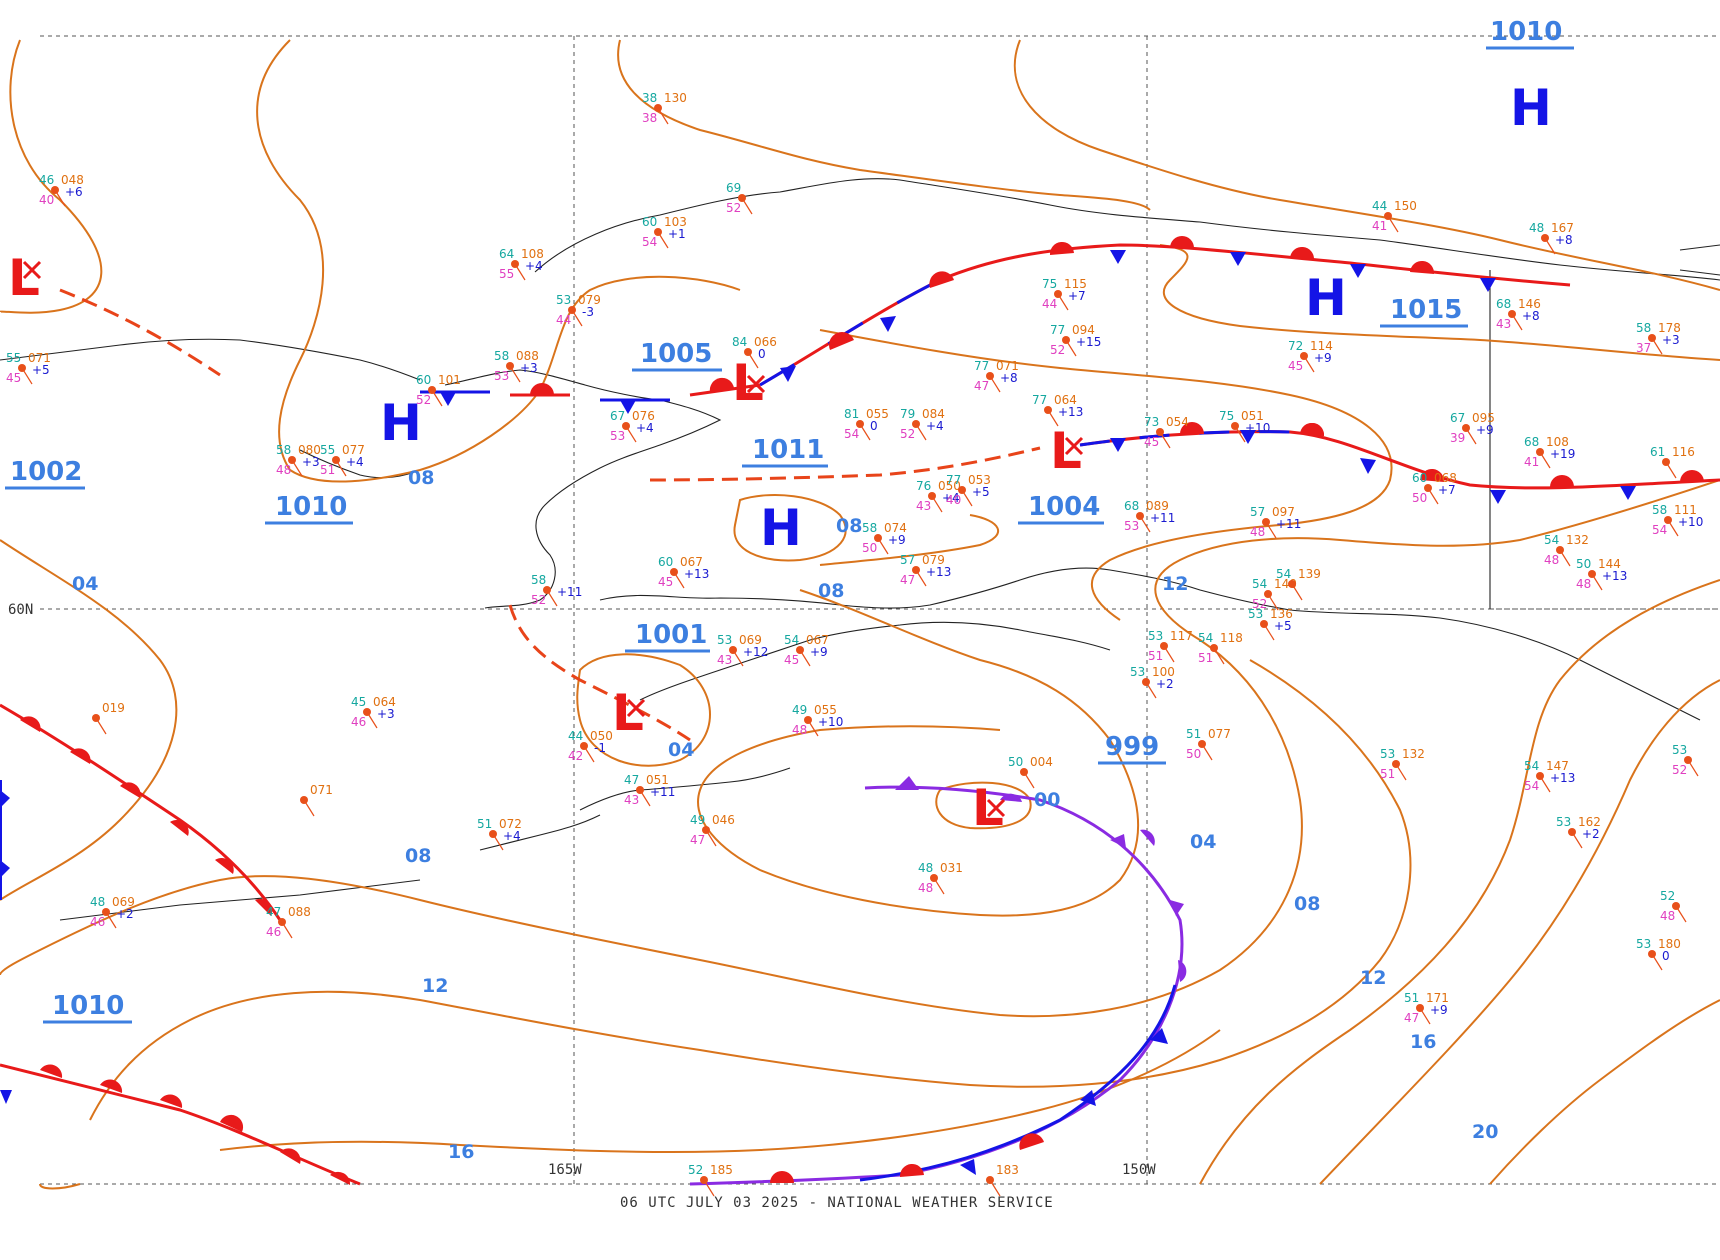 This screenshot has width=1720, height=1260. What do you see at coordinates (1077, 296) in the screenshot?
I see `station-pressure-change: +7` at bounding box center [1077, 296].